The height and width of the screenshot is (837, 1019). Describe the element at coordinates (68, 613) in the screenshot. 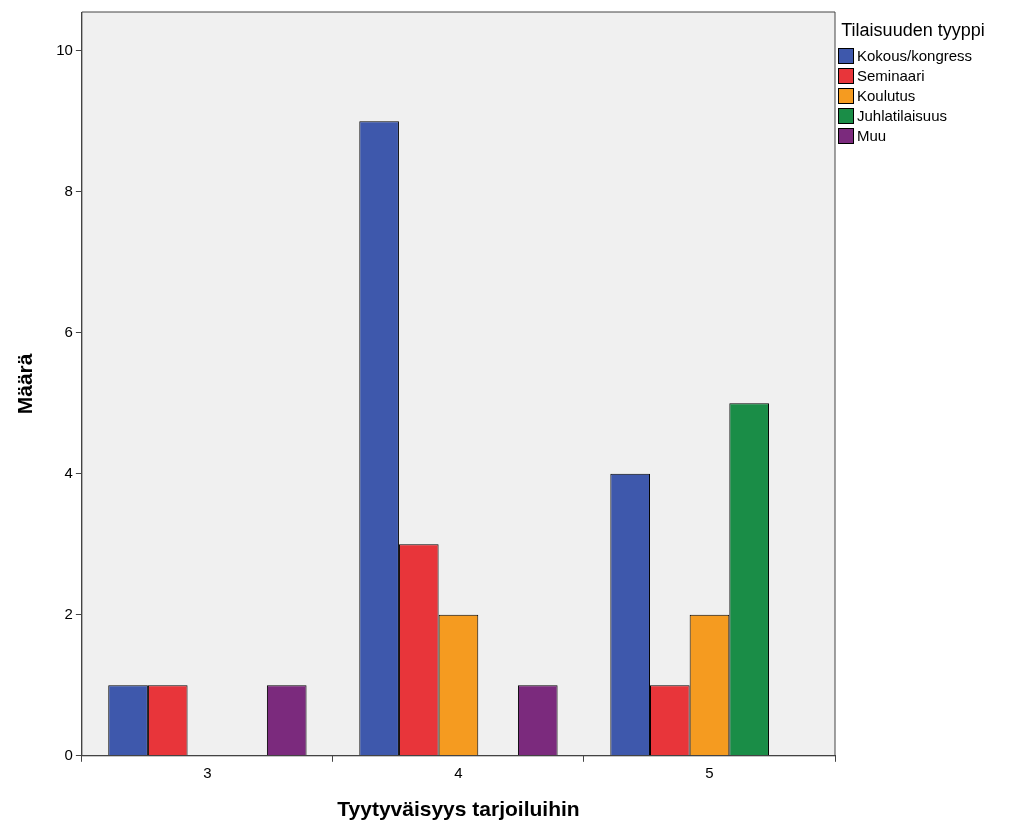

I see `y-tick-label: 2` at that location.